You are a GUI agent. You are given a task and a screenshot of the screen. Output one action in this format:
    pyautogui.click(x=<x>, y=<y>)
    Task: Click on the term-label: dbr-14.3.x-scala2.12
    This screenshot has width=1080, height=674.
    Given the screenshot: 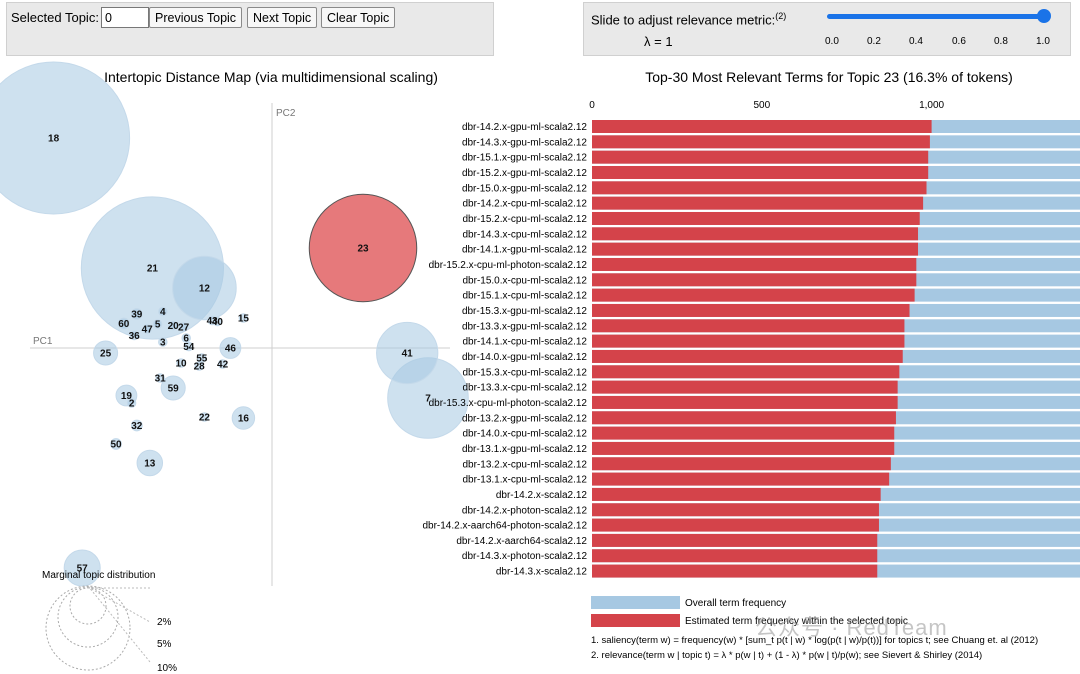 What is the action you would take?
    pyautogui.click(x=542, y=572)
    